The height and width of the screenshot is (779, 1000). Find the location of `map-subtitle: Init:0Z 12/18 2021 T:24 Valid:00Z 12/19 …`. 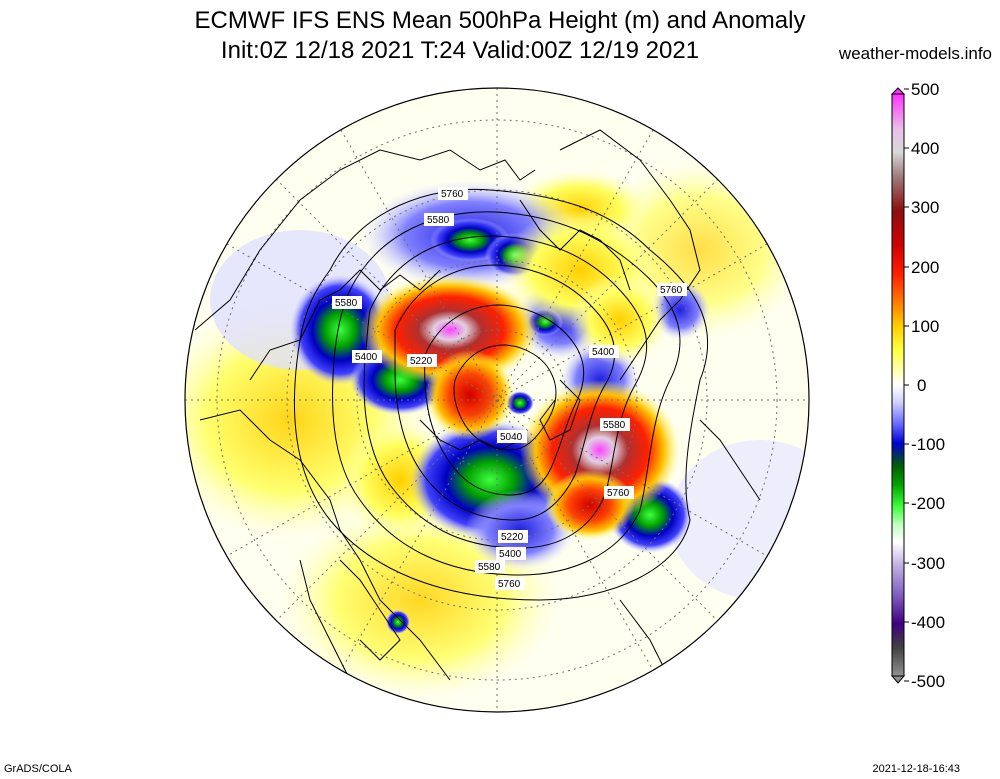

map-subtitle: Init:0Z 12/18 2021 T:24 Valid:00Z 12/19 … is located at coordinates (460, 50).